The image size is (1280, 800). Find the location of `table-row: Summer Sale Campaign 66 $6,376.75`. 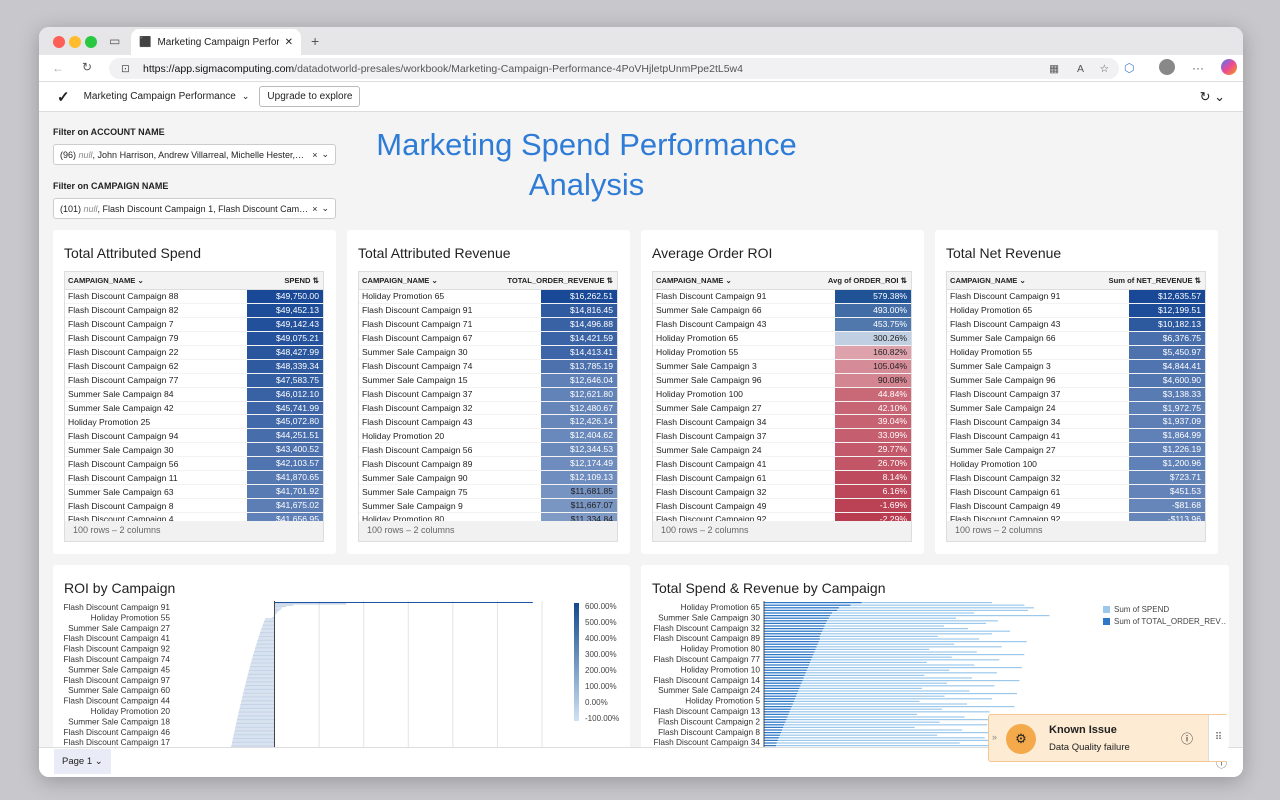

table-row: Summer Sale Campaign 66 $6,376.75 is located at coordinates (1076, 338).